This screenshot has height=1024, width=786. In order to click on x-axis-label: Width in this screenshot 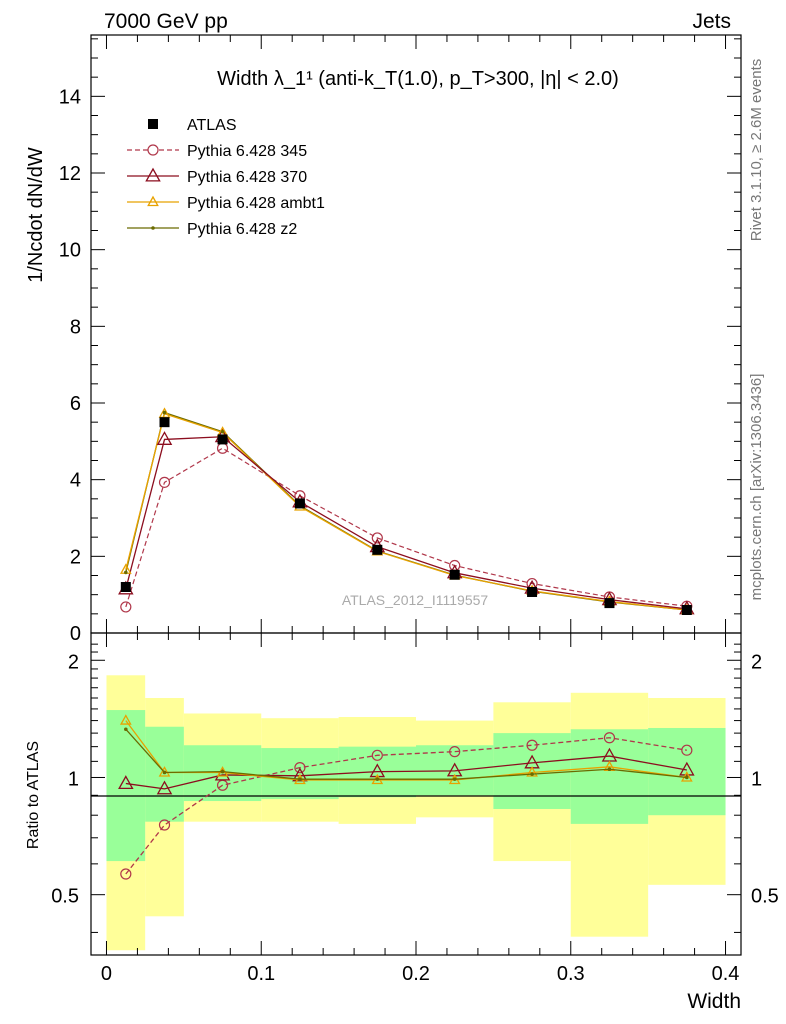, I will do `click(714, 1001)`.